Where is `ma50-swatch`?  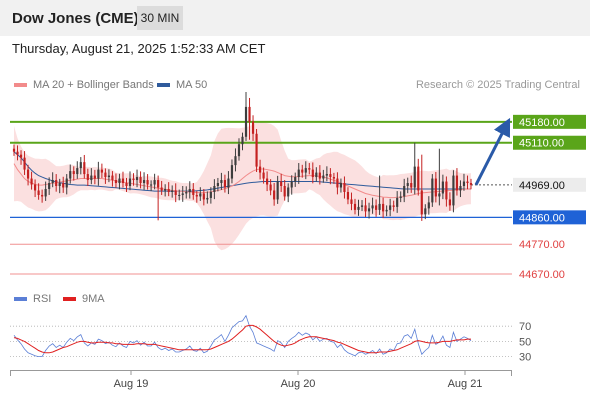 ma50-swatch is located at coordinates (163, 85).